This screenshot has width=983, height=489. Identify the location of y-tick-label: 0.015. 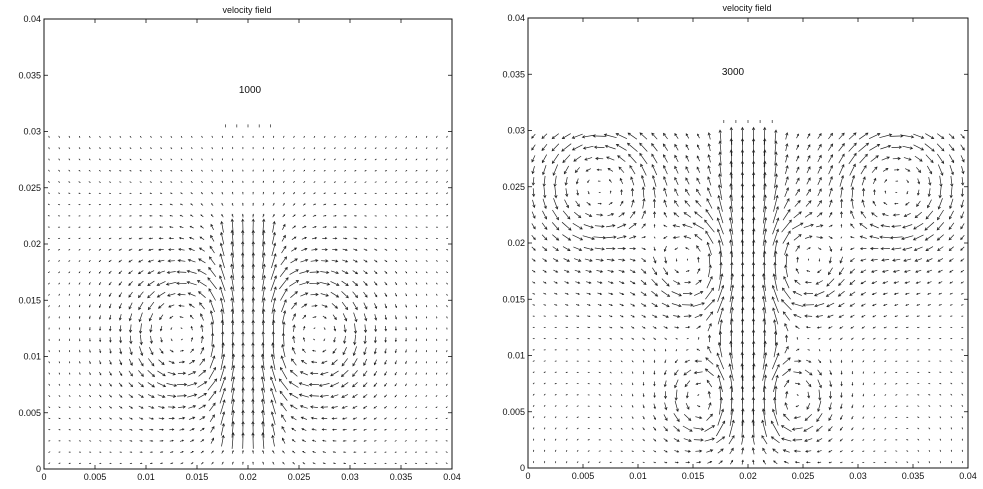
(513, 299).